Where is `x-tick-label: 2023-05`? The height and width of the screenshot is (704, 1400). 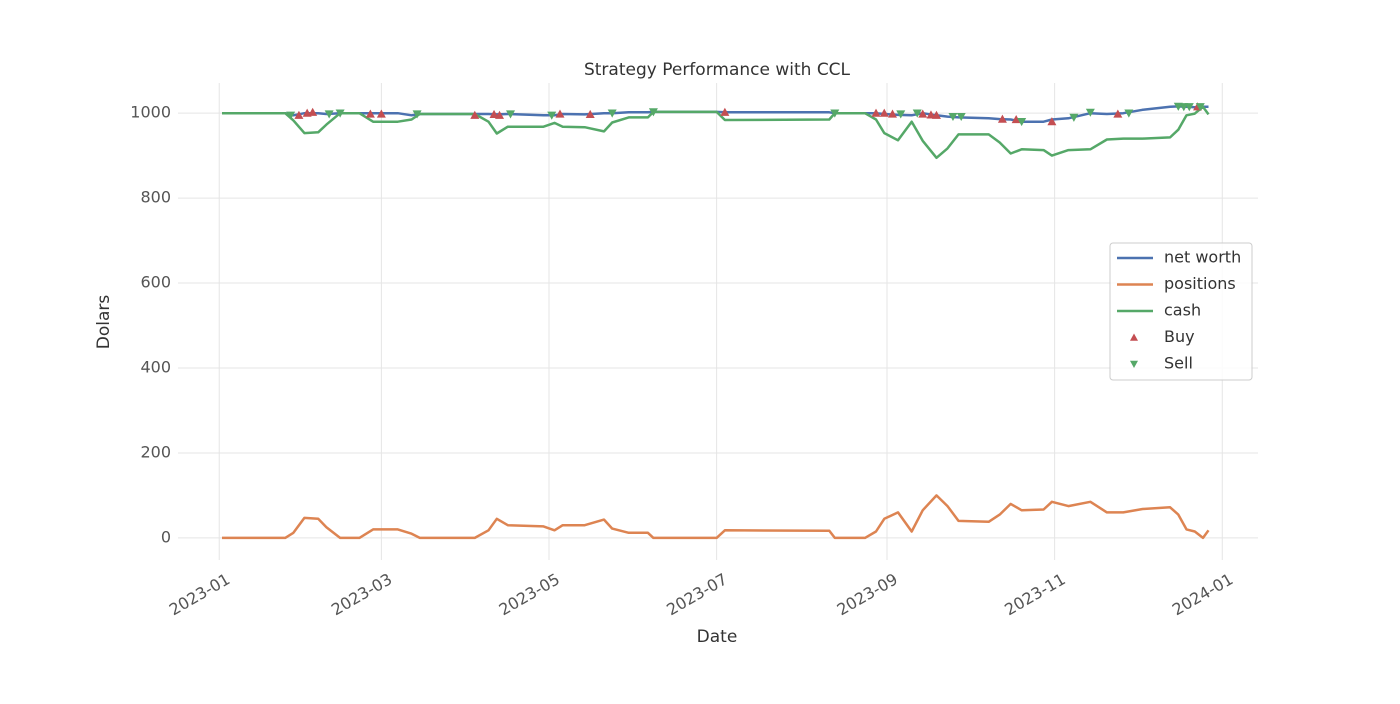 x-tick-label: 2023-05 is located at coordinates (529, 594).